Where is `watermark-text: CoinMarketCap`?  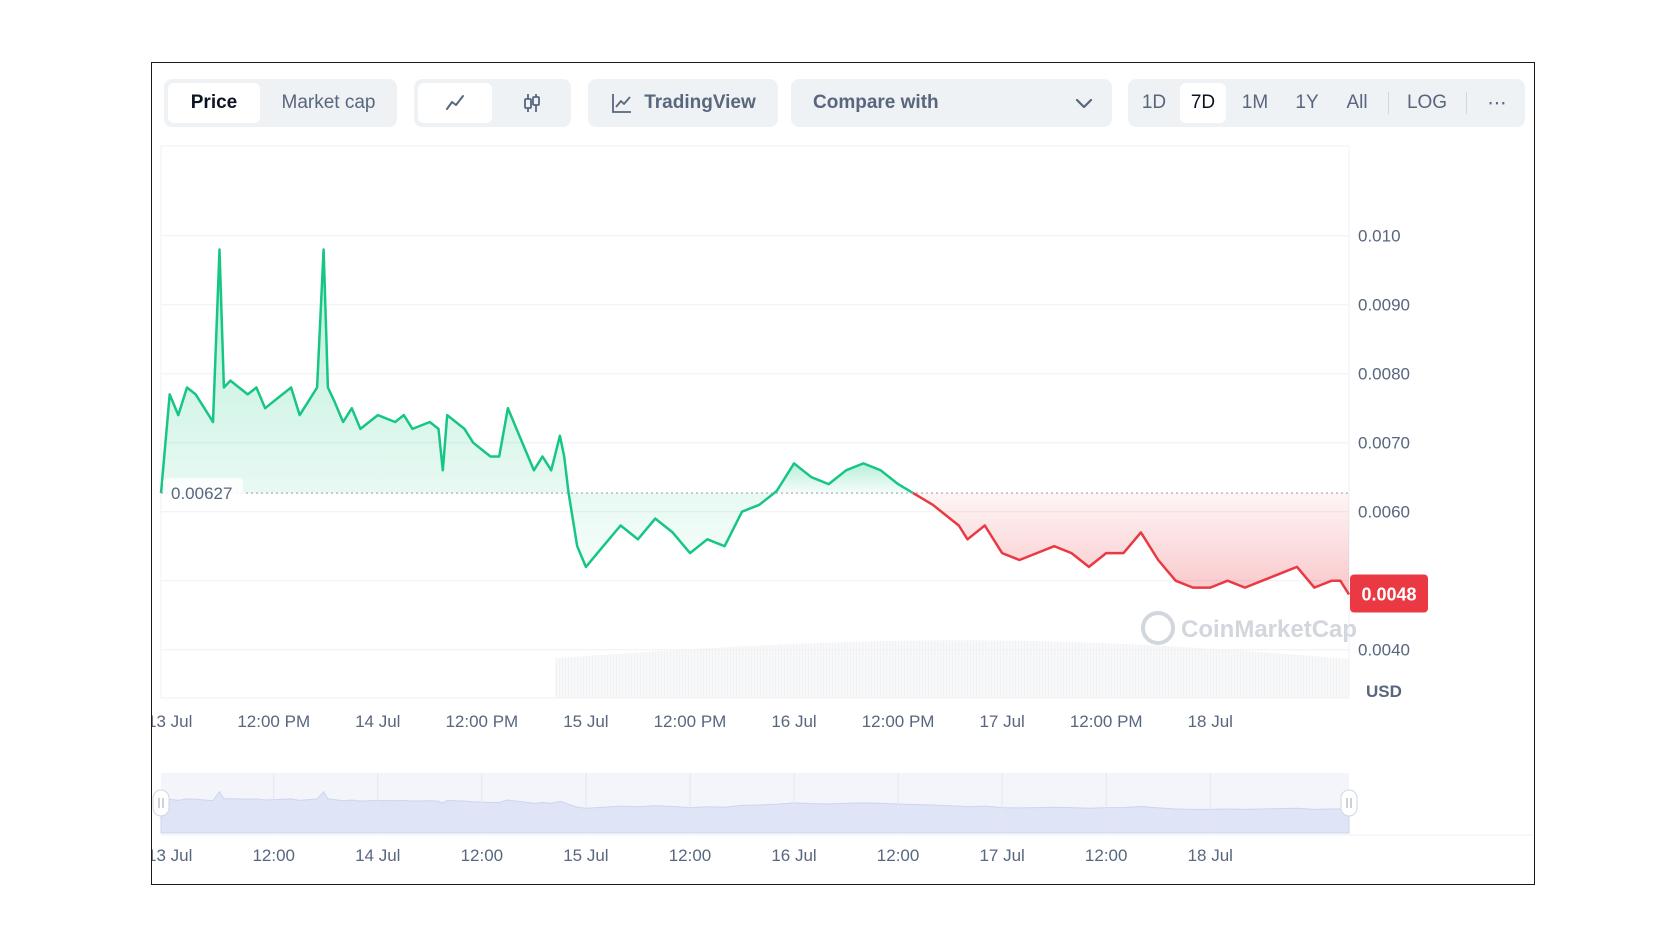 watermark-text: CoinMarketCap is located at coordinates (1269, 629).